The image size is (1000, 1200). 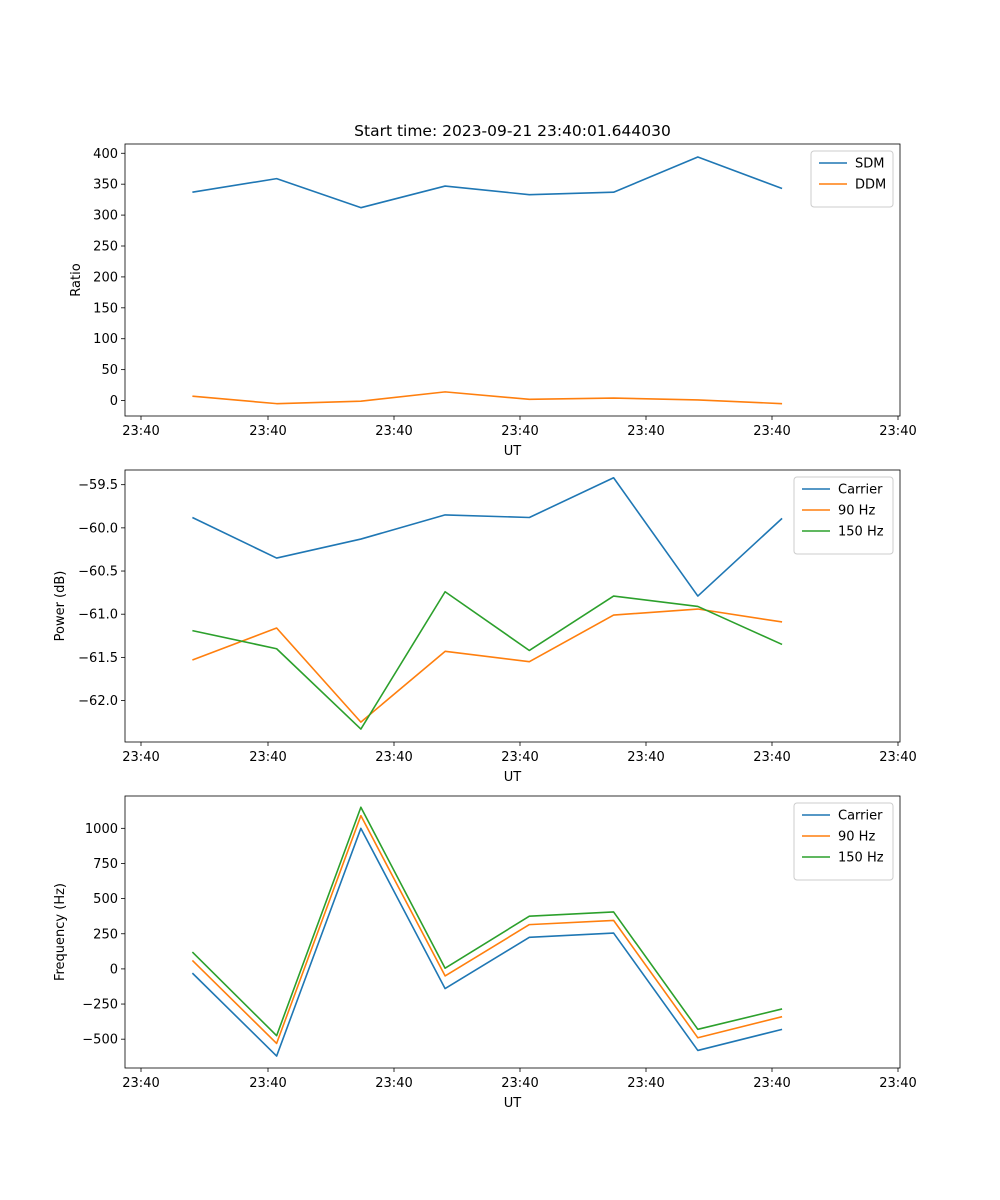 I want to click on y-tick-label: 750, so click(x=105, y=864).